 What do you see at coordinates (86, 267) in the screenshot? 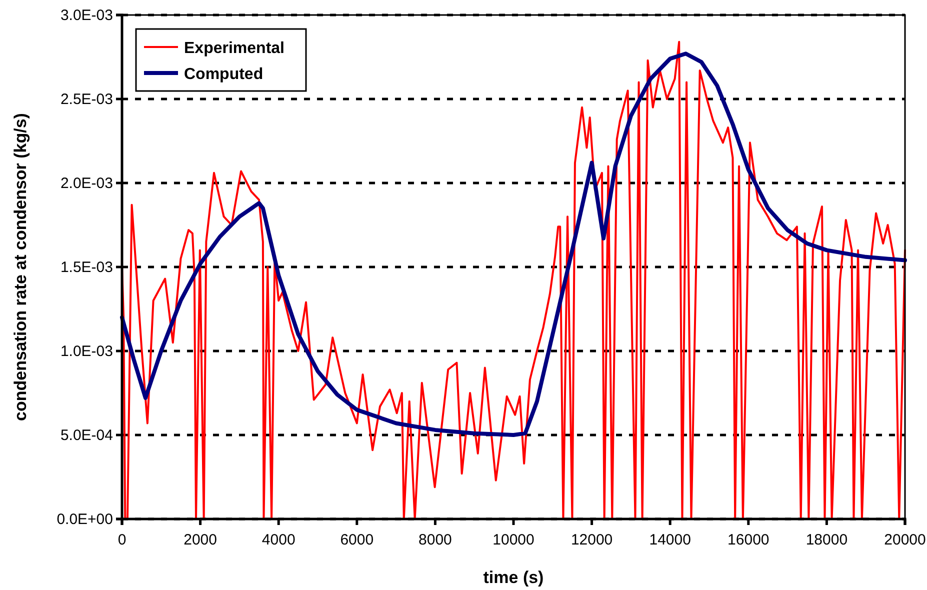
I see `y-tick-label: 1.5E-03` at bounding box center [86, 267].